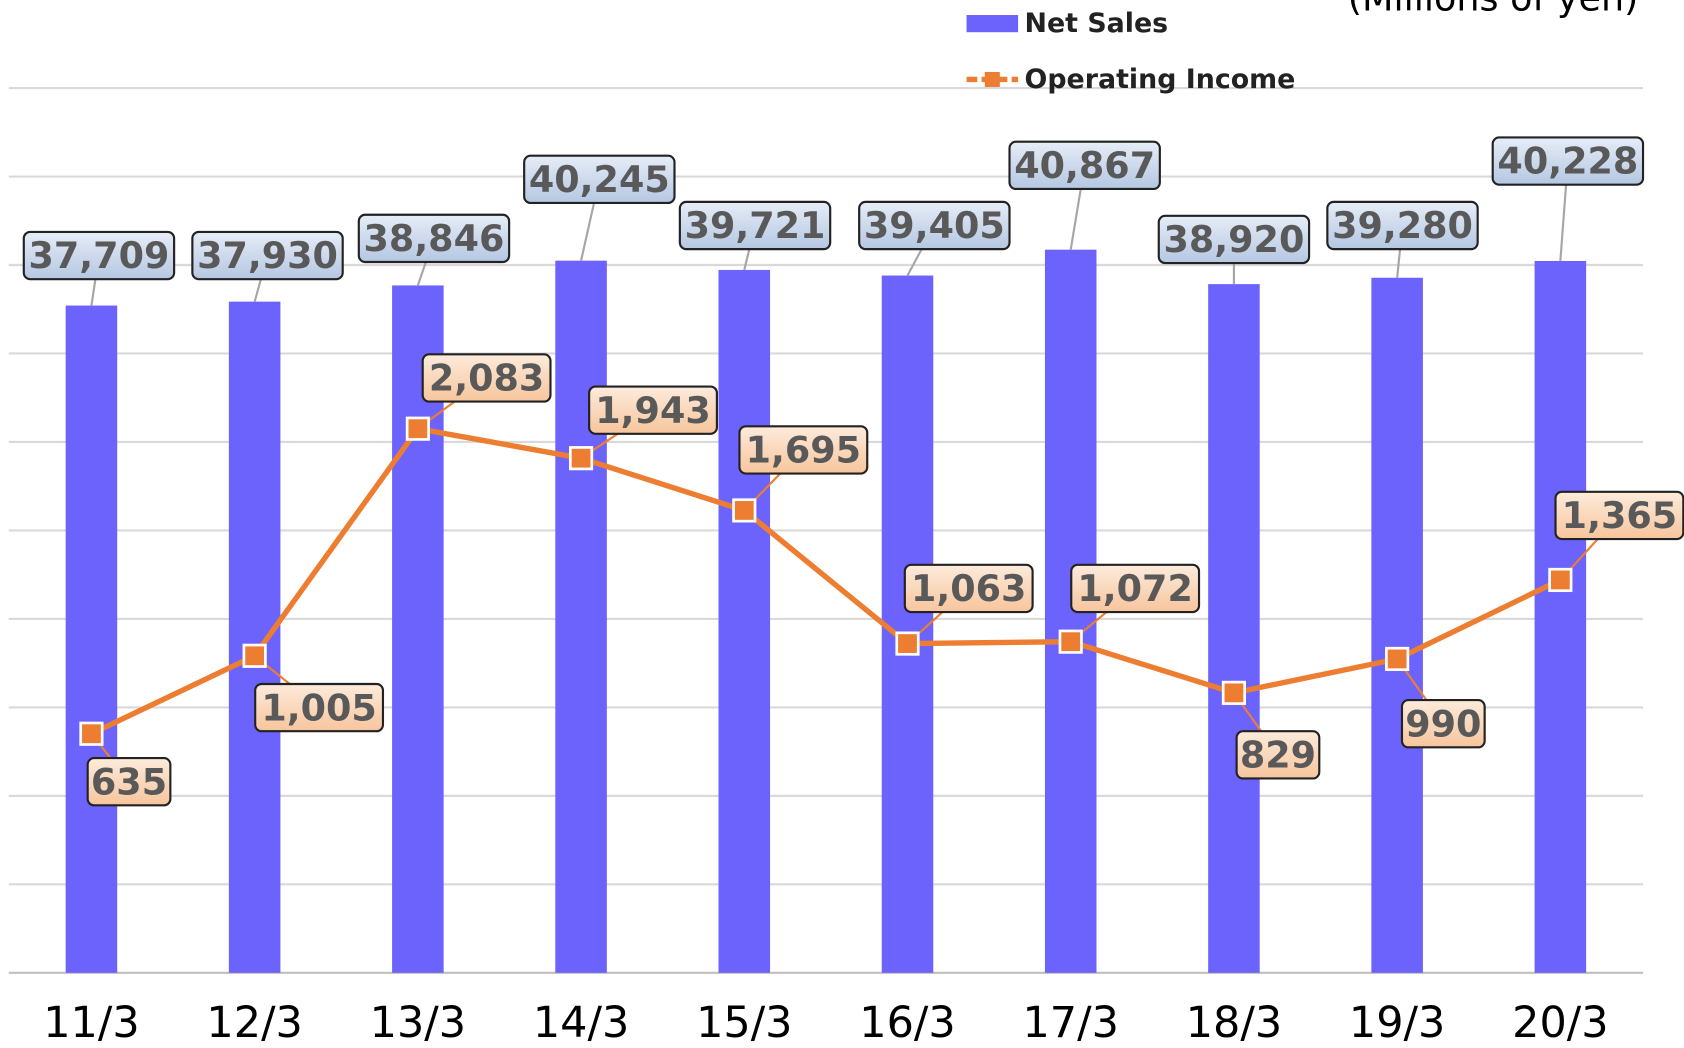 Image resolution: width=1684 pixels, height=1048 pixels. Describe the element at coordinates (744, 1023) in the screenshot. I see `x-tick-label: 15/3` at that location.